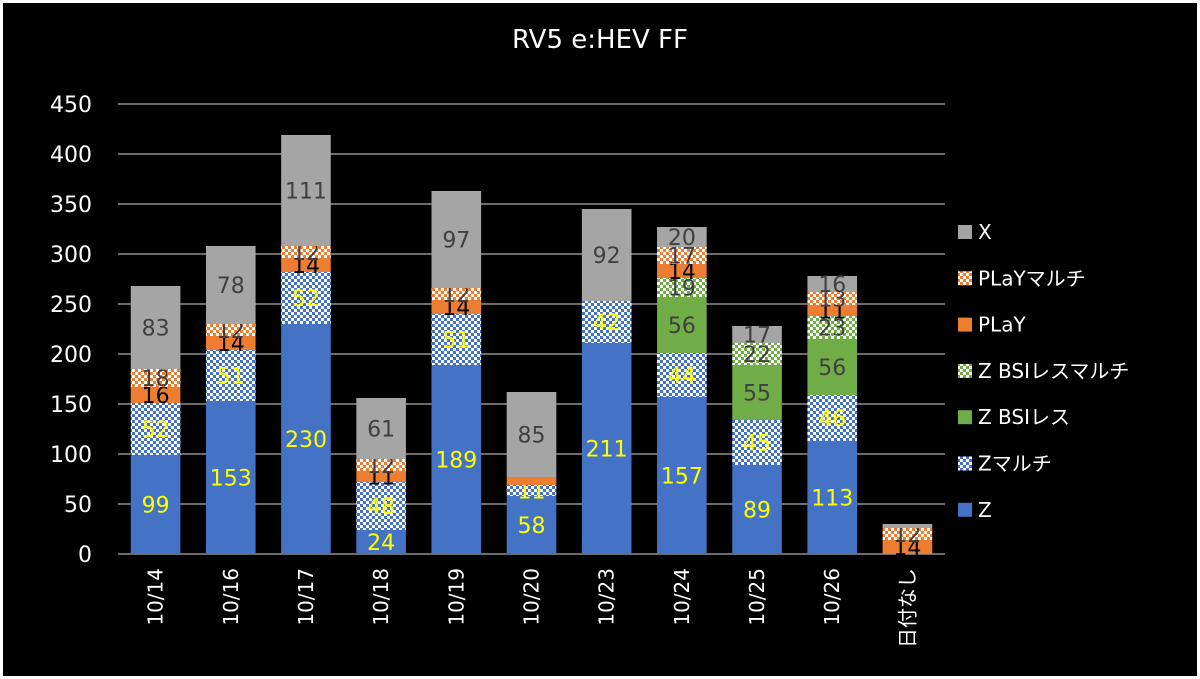 The image size is (1200, 679). What do you see at coordinates (832, 329) in the screenshot?
I see `data-label: 23` at bounding box center [832, 329].